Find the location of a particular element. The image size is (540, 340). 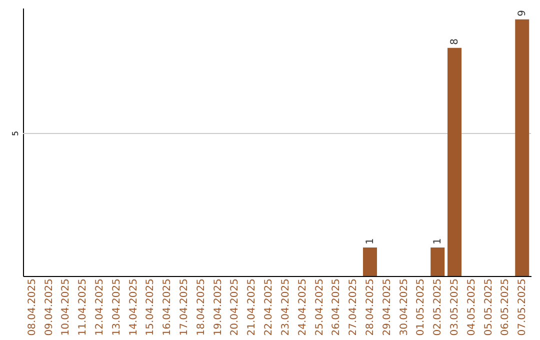

x-tick-label: 11.04.2025 is located at coordinates (83, 307).